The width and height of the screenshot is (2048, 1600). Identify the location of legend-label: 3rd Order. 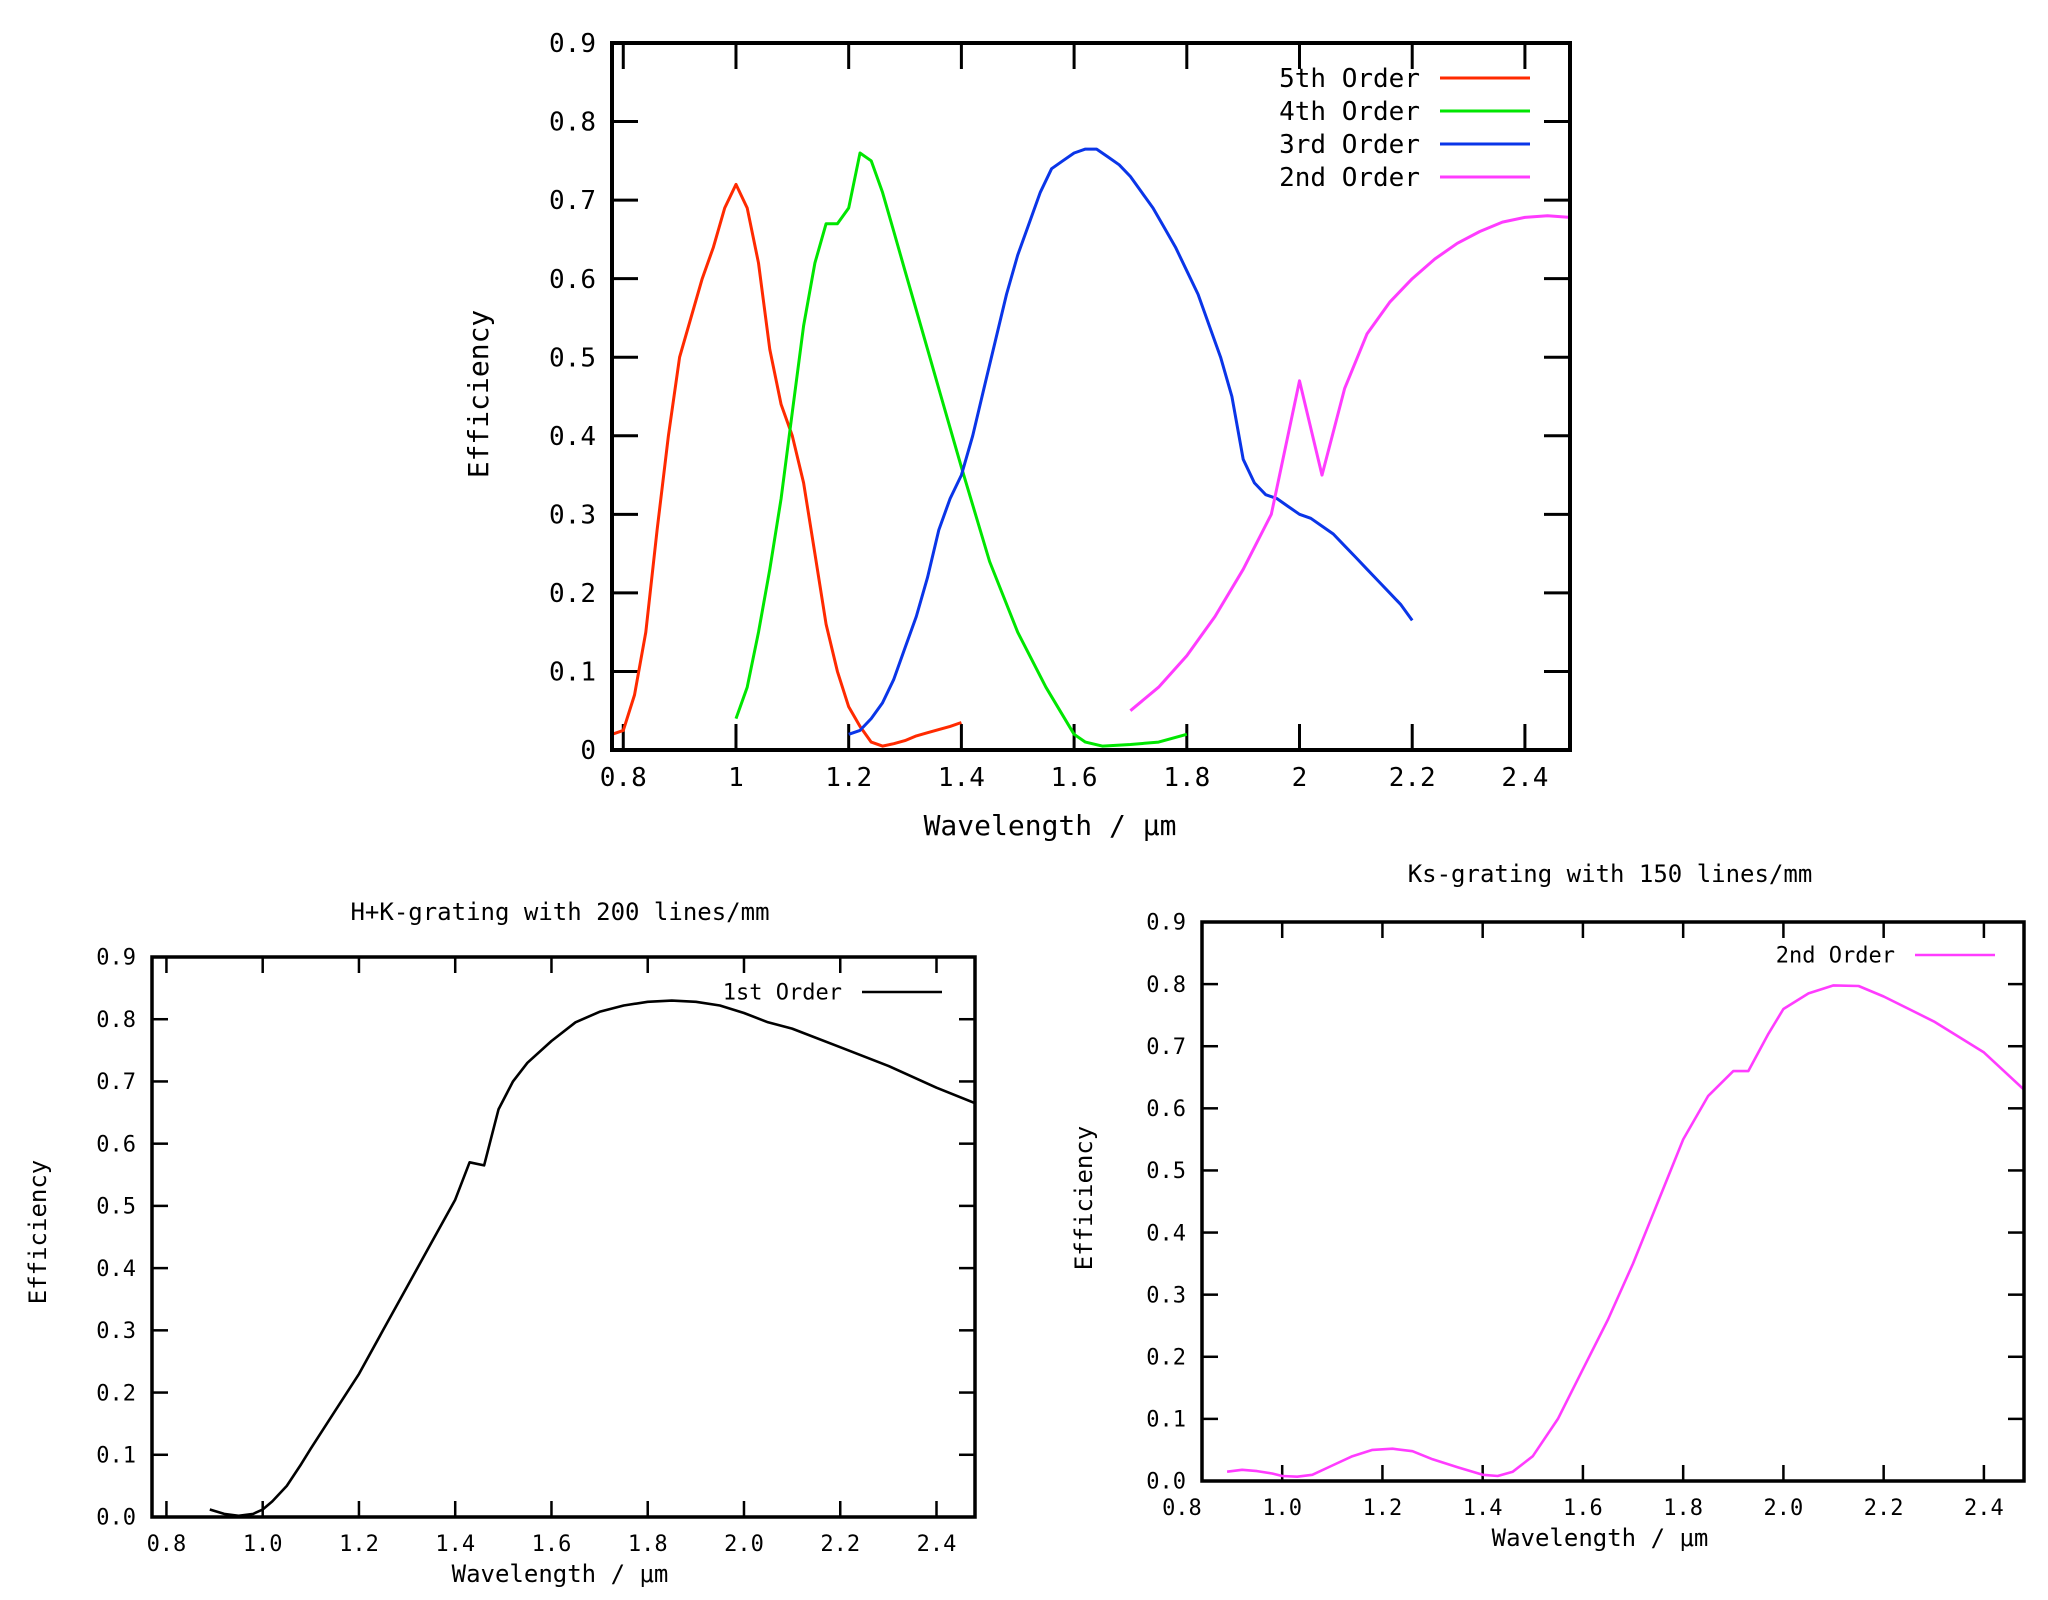
(1349, 145).